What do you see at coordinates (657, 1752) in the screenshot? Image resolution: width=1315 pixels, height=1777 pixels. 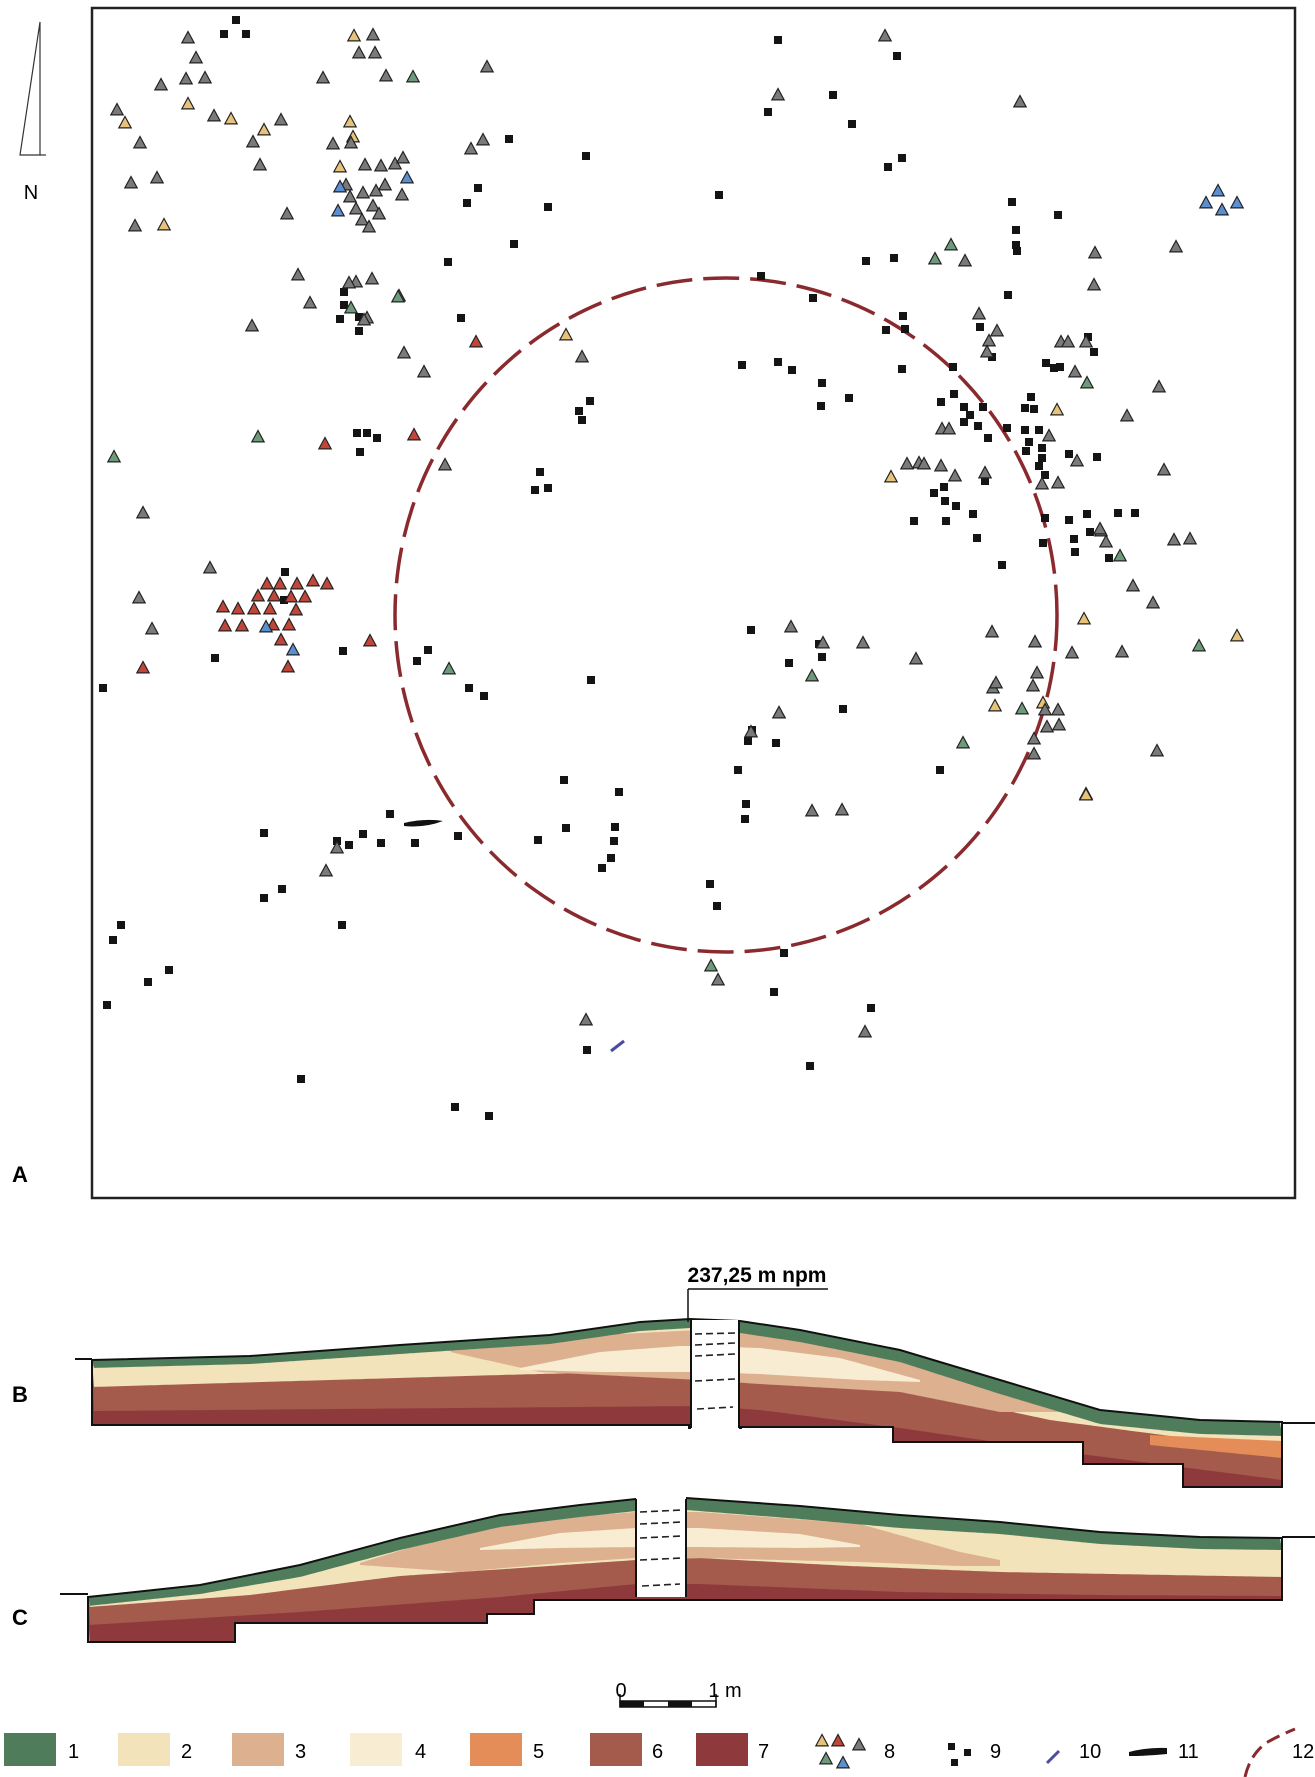 I see `legend-label-6: 6` at bounding box center [657, 1752].